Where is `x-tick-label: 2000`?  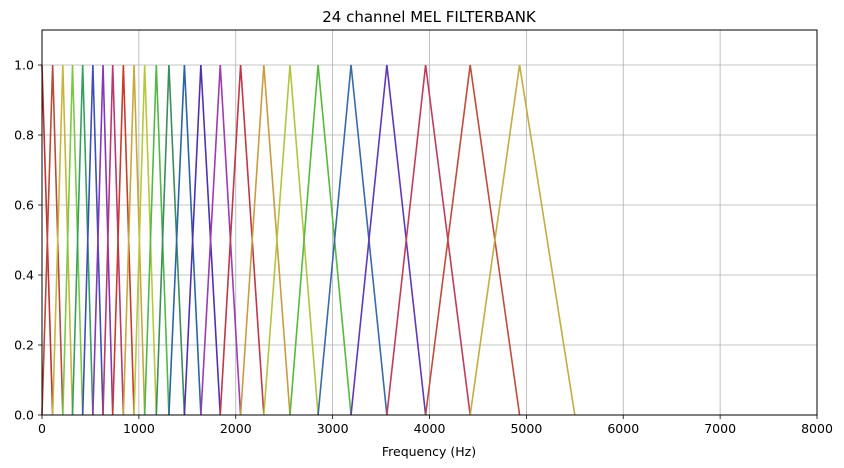 x-tick-label: 2000 is located at coordinates (236, 428).